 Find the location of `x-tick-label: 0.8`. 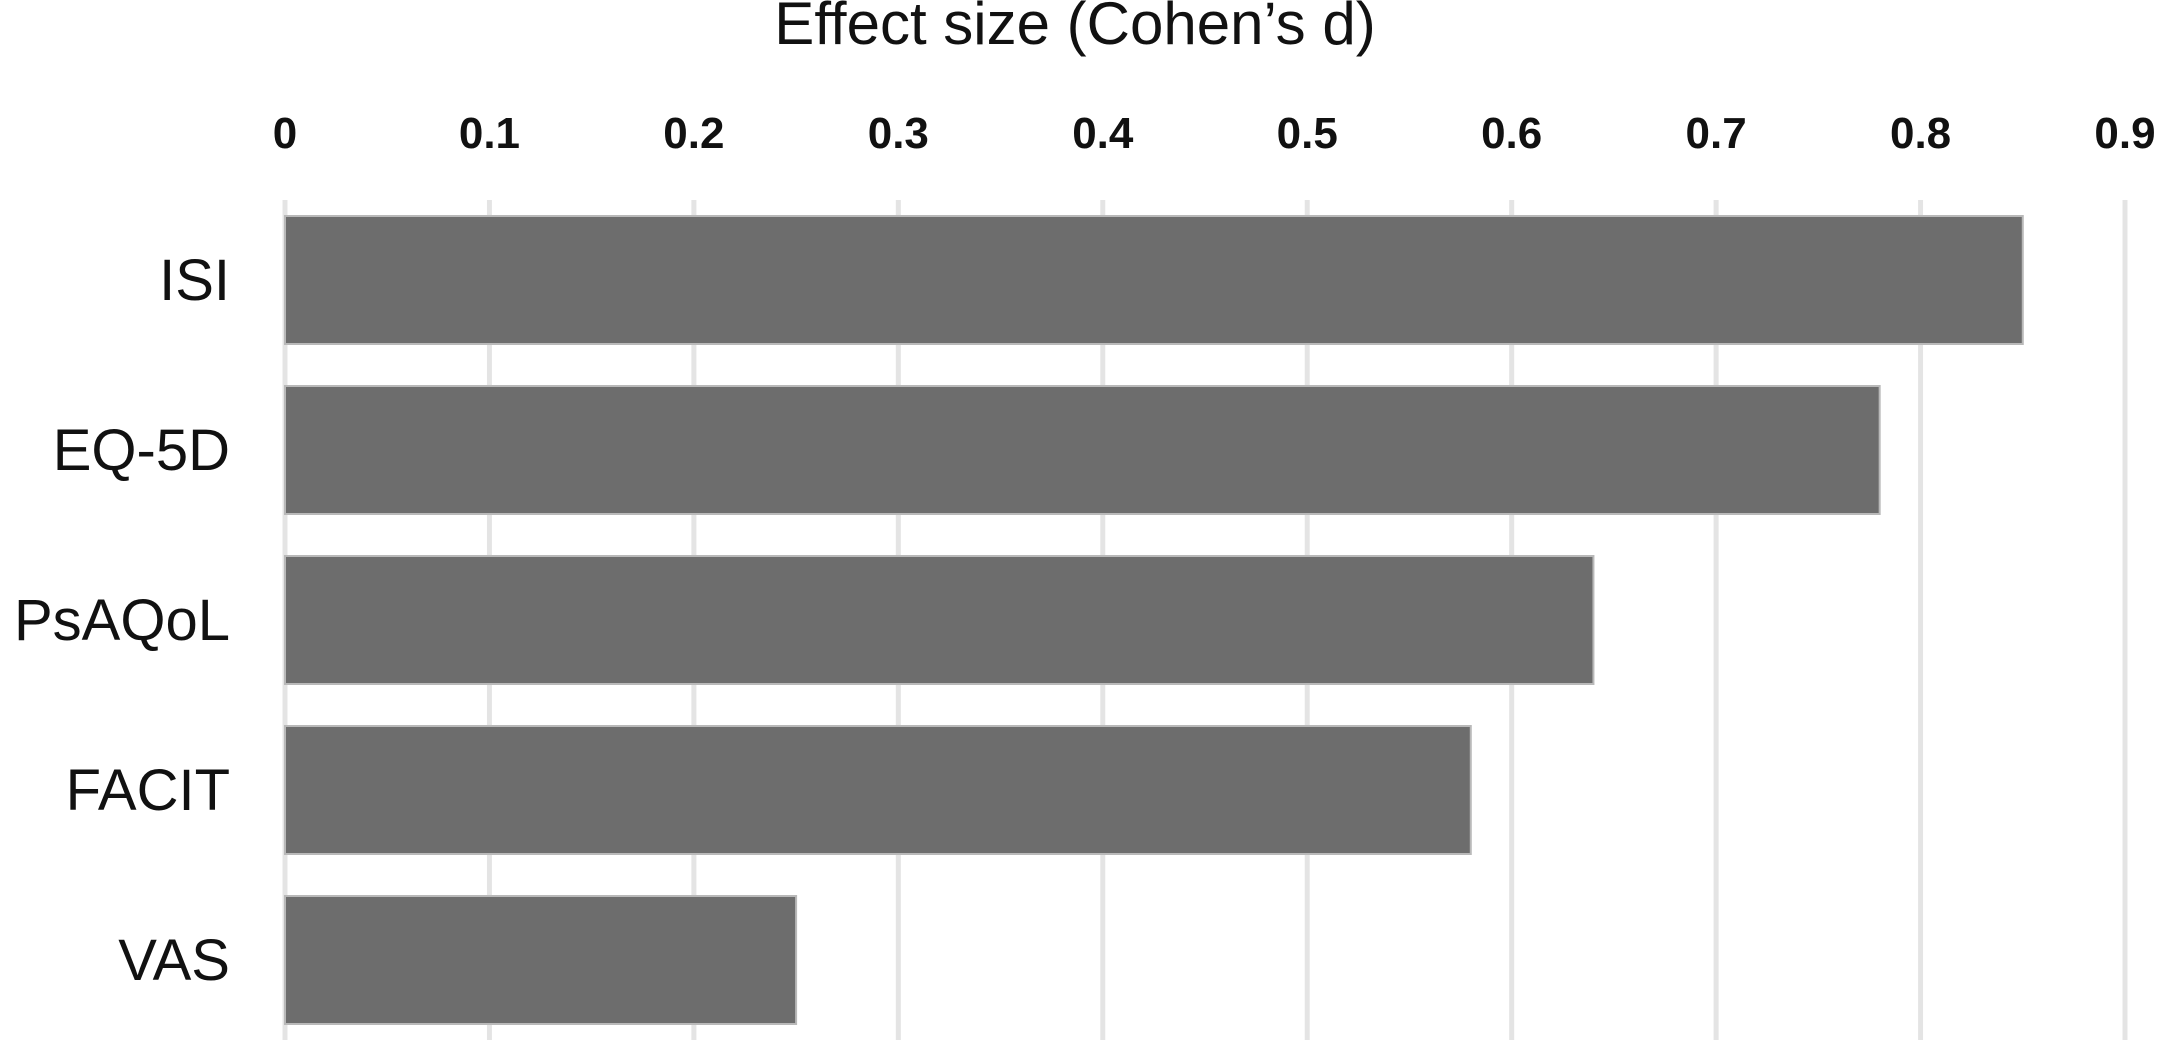

x-tick-label: 0.8 is located at coordinates (1920, 133).